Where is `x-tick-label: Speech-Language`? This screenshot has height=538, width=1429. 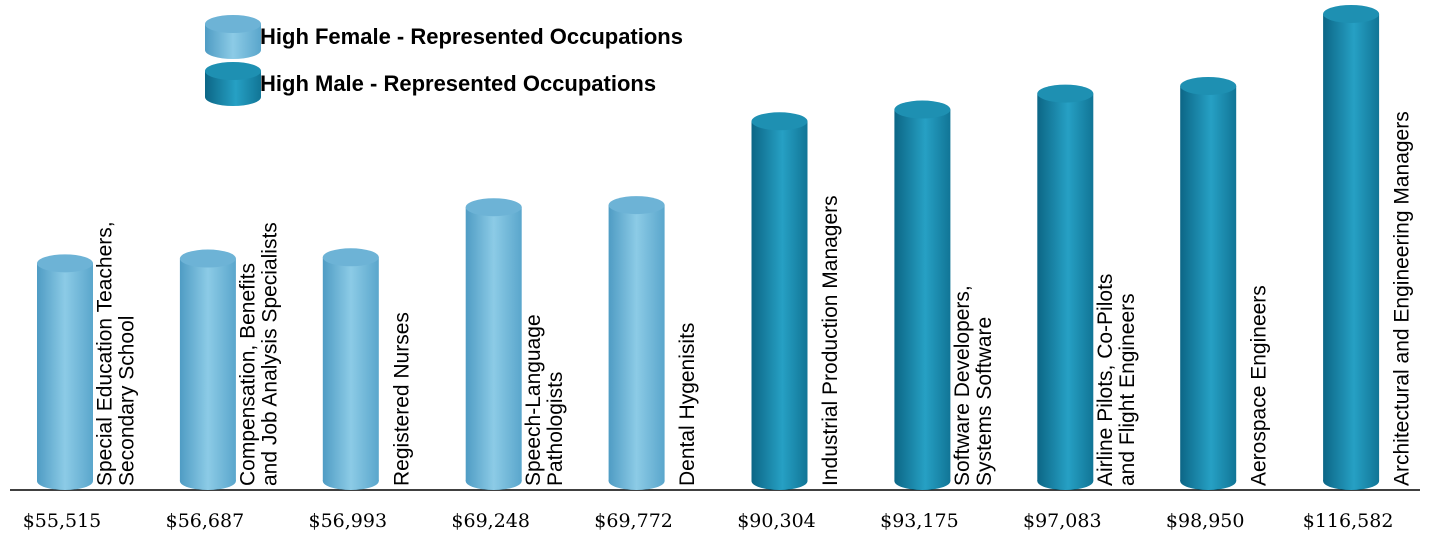 x-tick-label: Speech-Language is located at coordinates (533, 400).